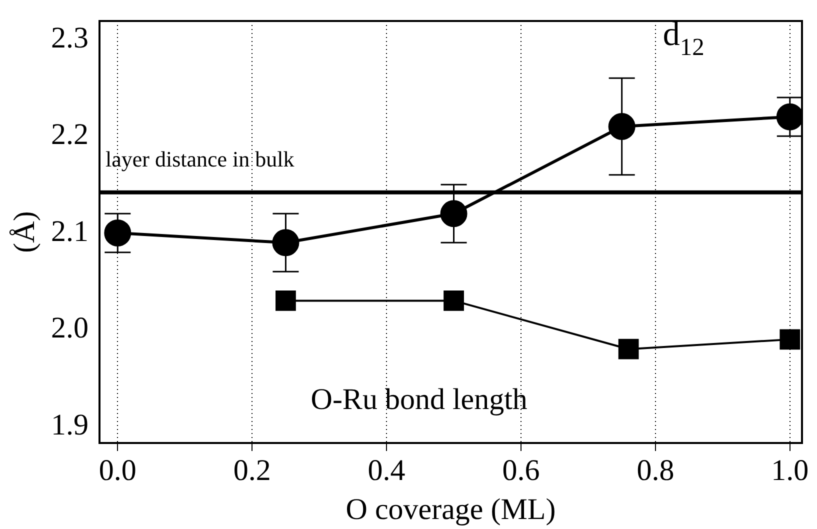  I want to click on series-label: O-Ru bond length, so click(419, 399).